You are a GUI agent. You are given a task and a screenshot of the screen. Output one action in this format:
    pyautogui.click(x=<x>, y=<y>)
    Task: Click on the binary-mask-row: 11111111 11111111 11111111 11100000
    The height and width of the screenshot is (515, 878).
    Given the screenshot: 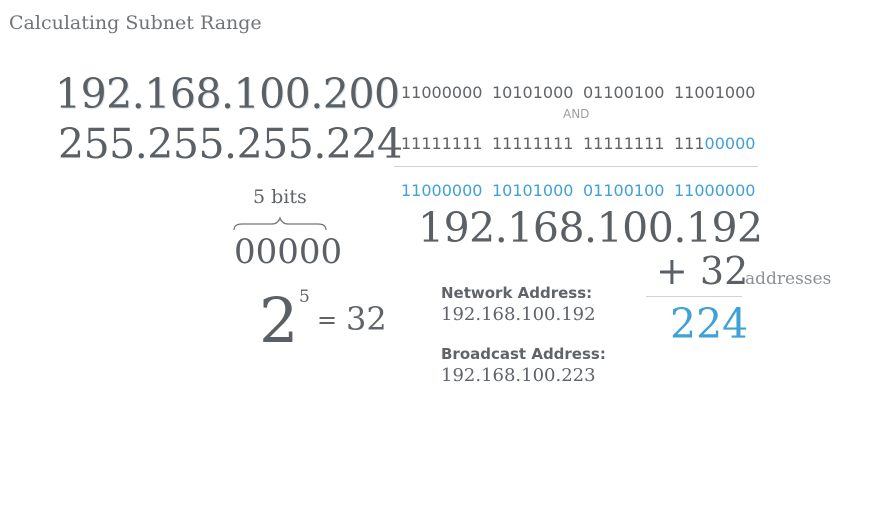 What is the action you would take?
    pyautogui.click(x=583, y=143)
    